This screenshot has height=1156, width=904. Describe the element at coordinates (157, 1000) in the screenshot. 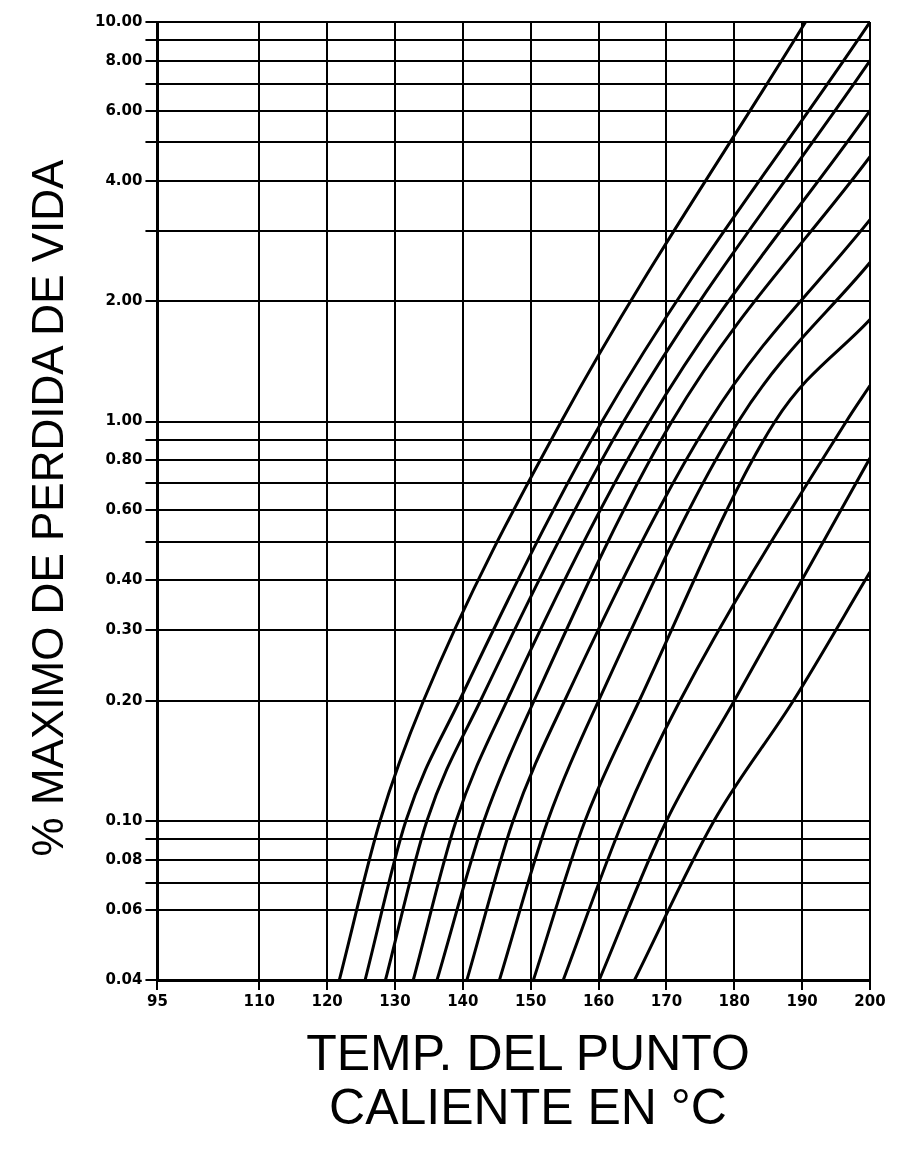

I see `x-tick-label: 95` at that location.